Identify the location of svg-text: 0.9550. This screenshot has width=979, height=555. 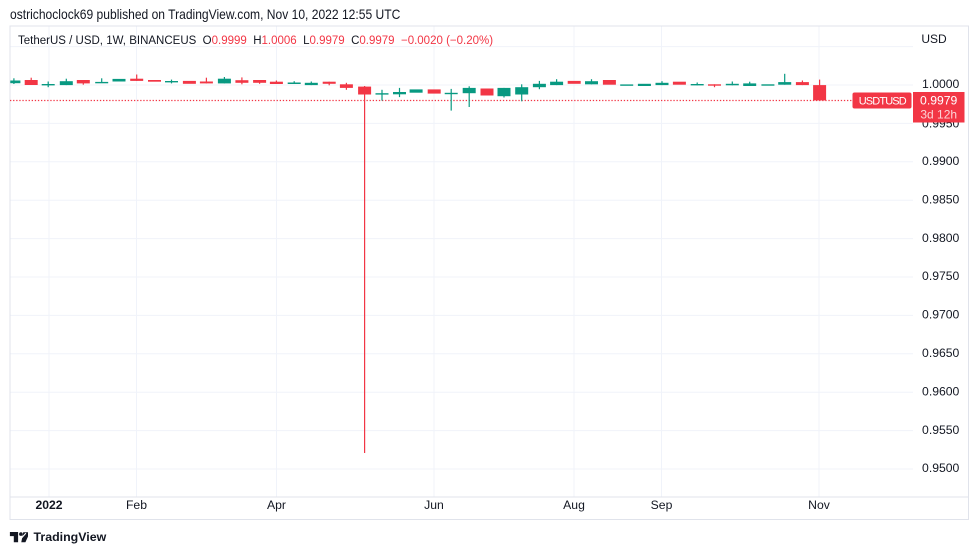
(940, 430).